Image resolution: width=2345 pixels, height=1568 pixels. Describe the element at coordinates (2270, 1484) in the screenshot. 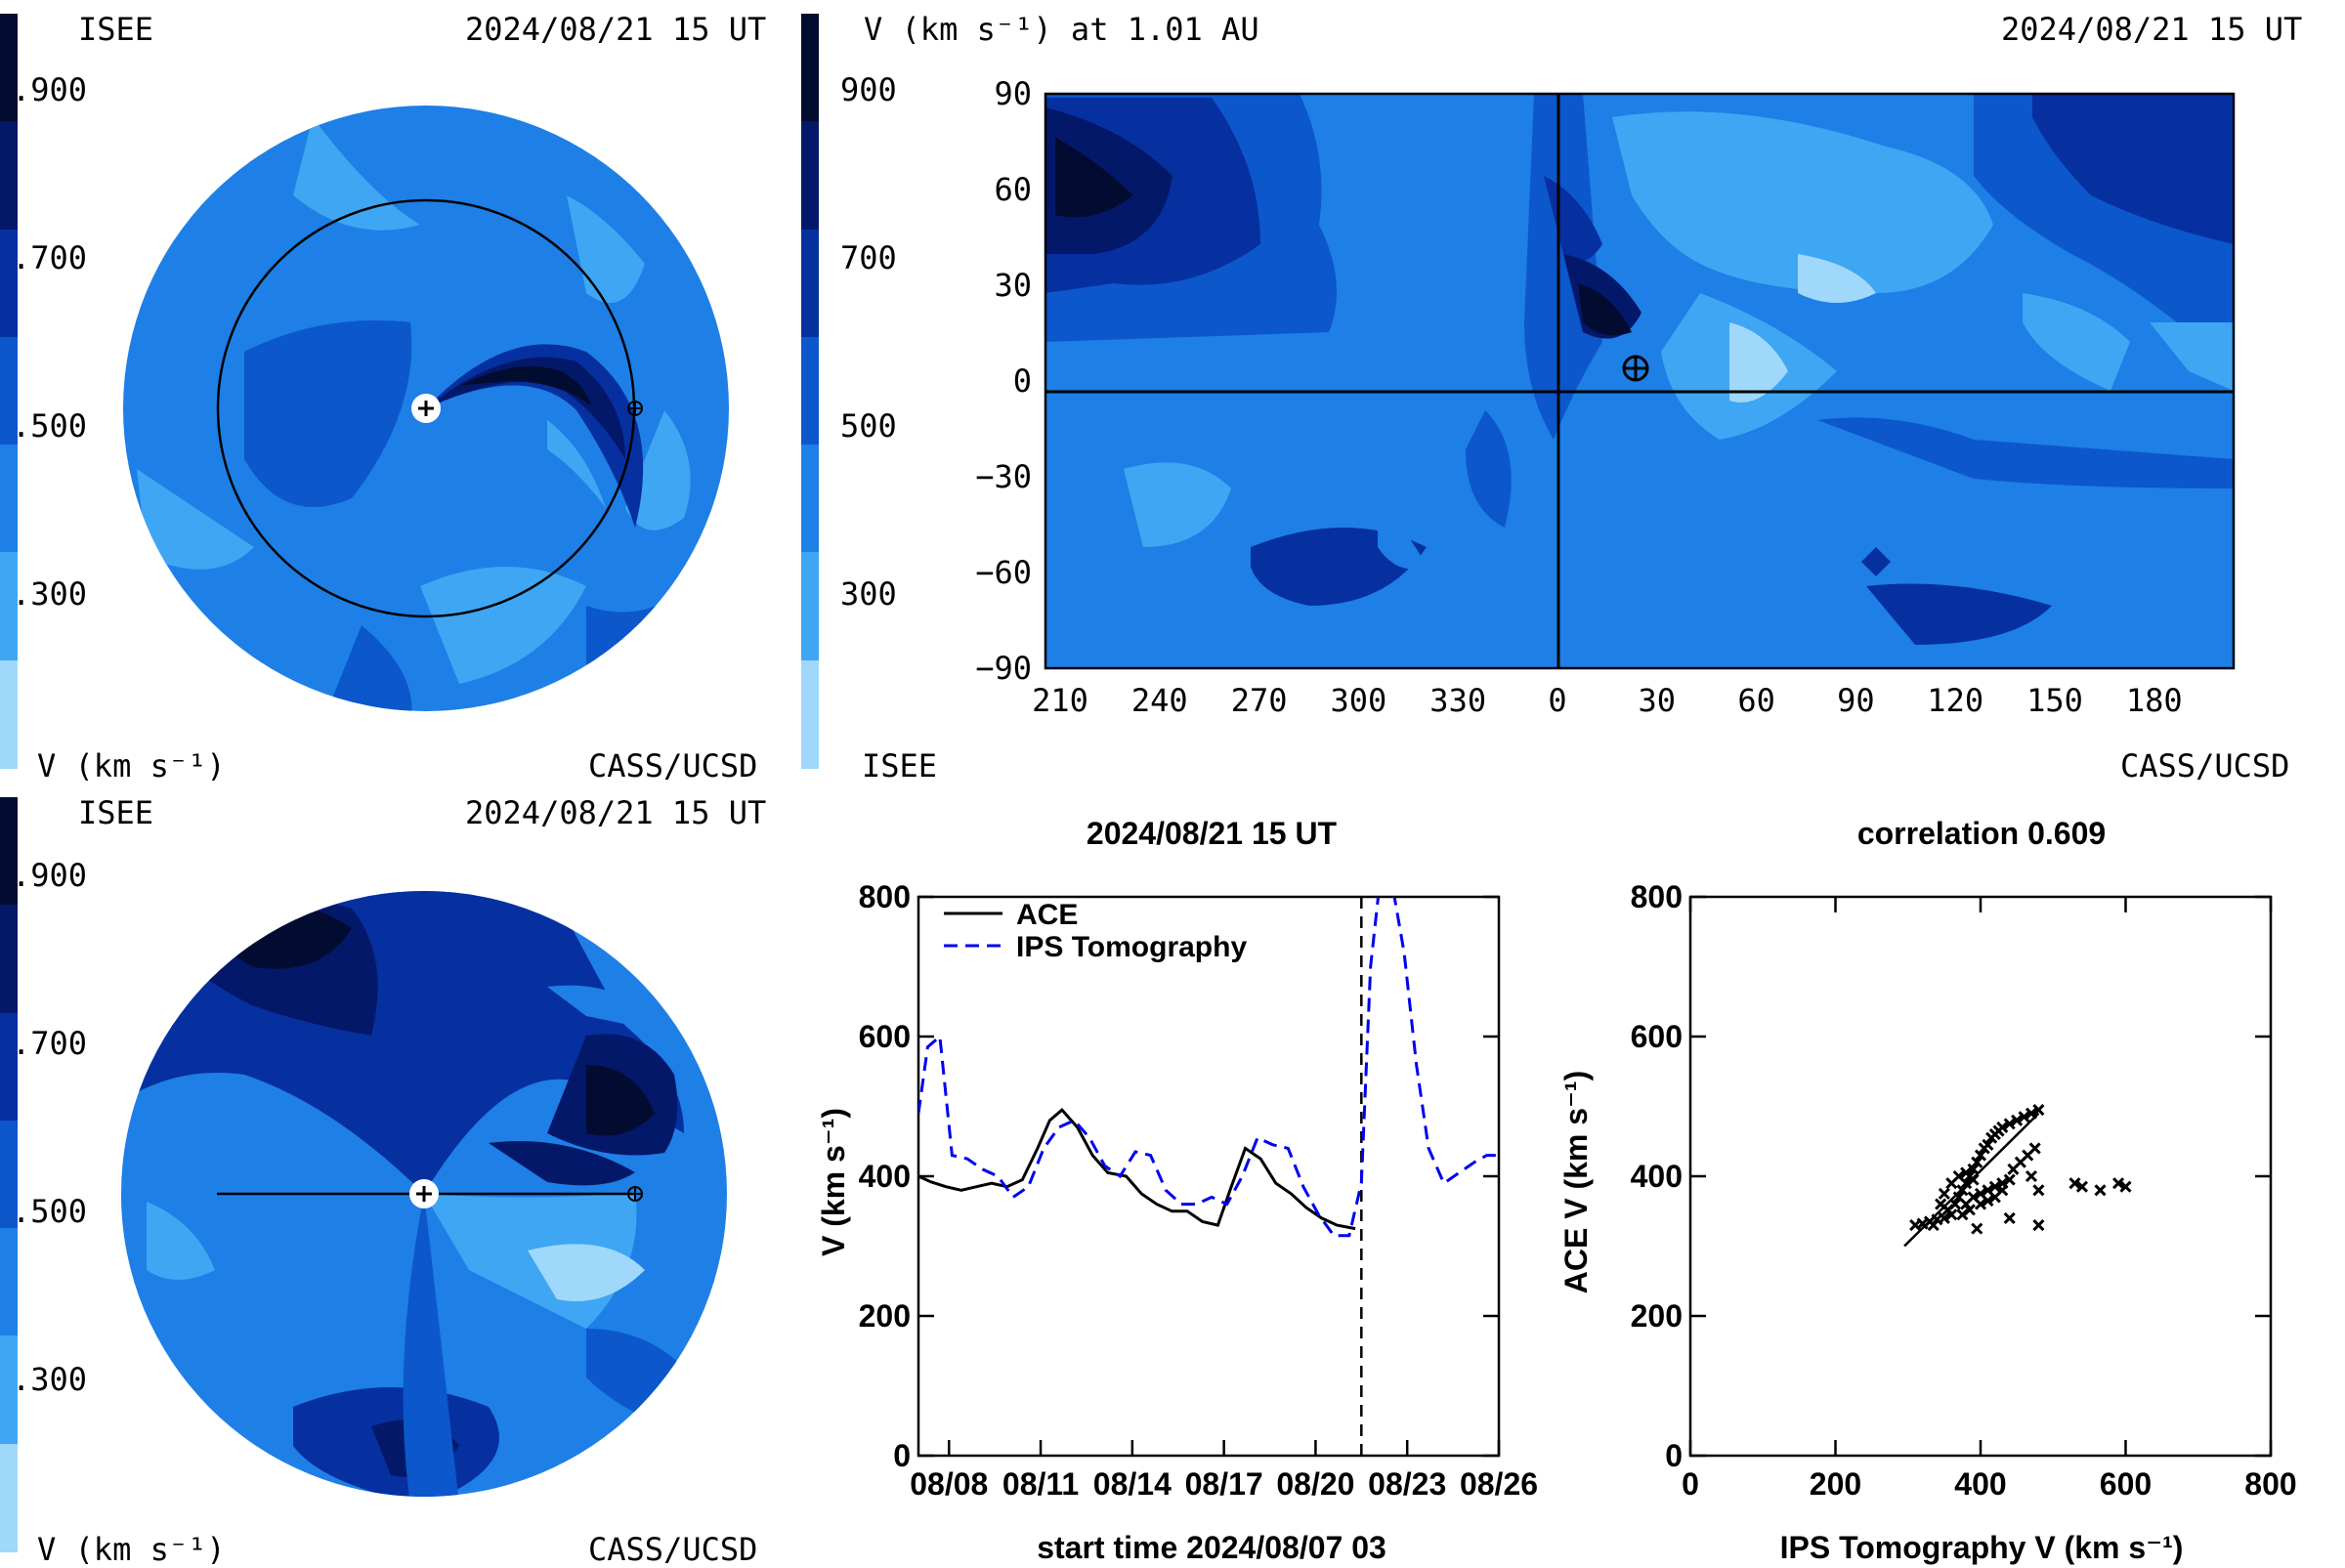

I see `x-tick-label: 800` at that location.